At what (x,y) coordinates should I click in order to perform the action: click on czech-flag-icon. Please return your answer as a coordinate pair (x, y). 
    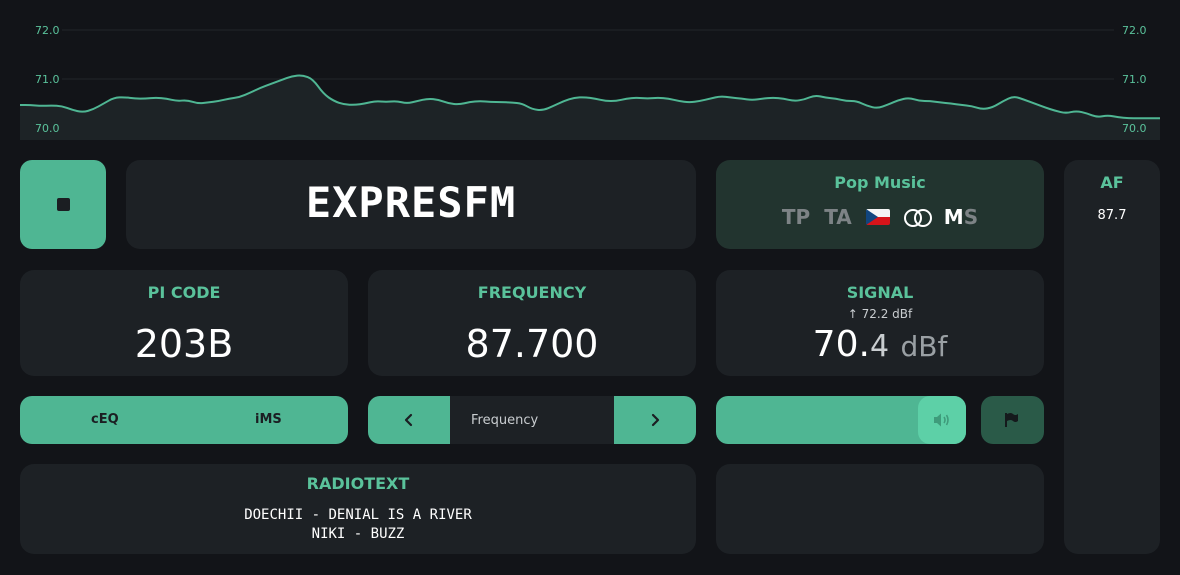
    Looking at the image, I should click on (877, 217).